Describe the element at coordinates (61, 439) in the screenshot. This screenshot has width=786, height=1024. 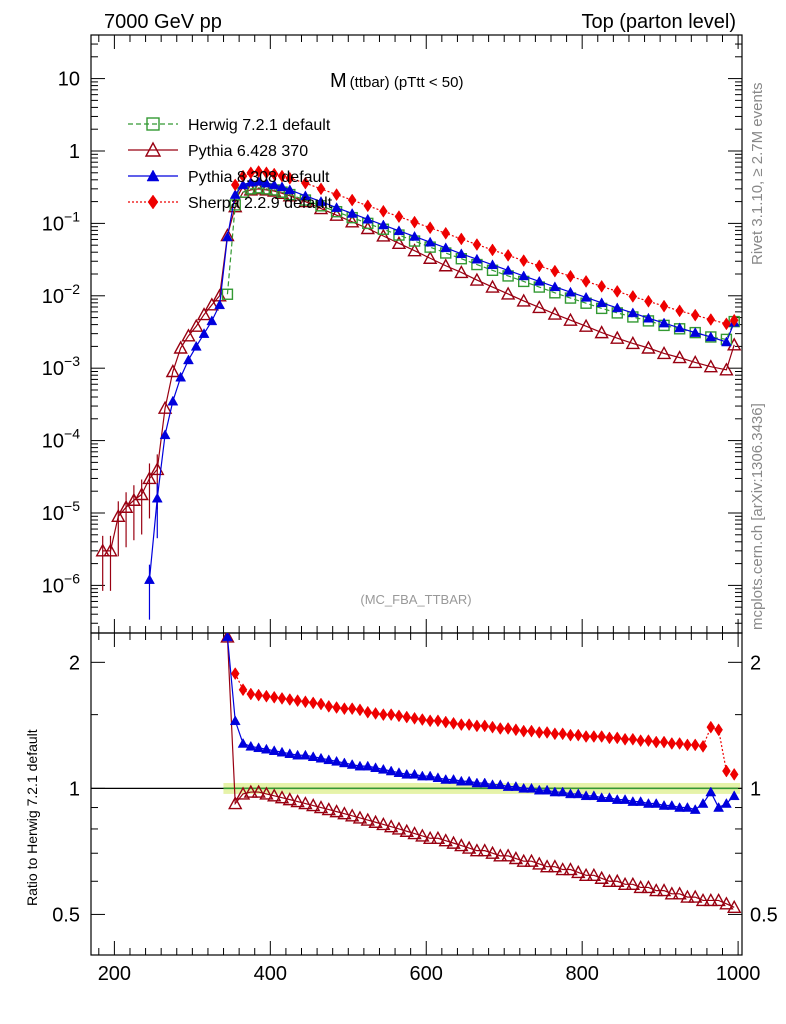
I see `y-tick-label: 10−4` at that location.